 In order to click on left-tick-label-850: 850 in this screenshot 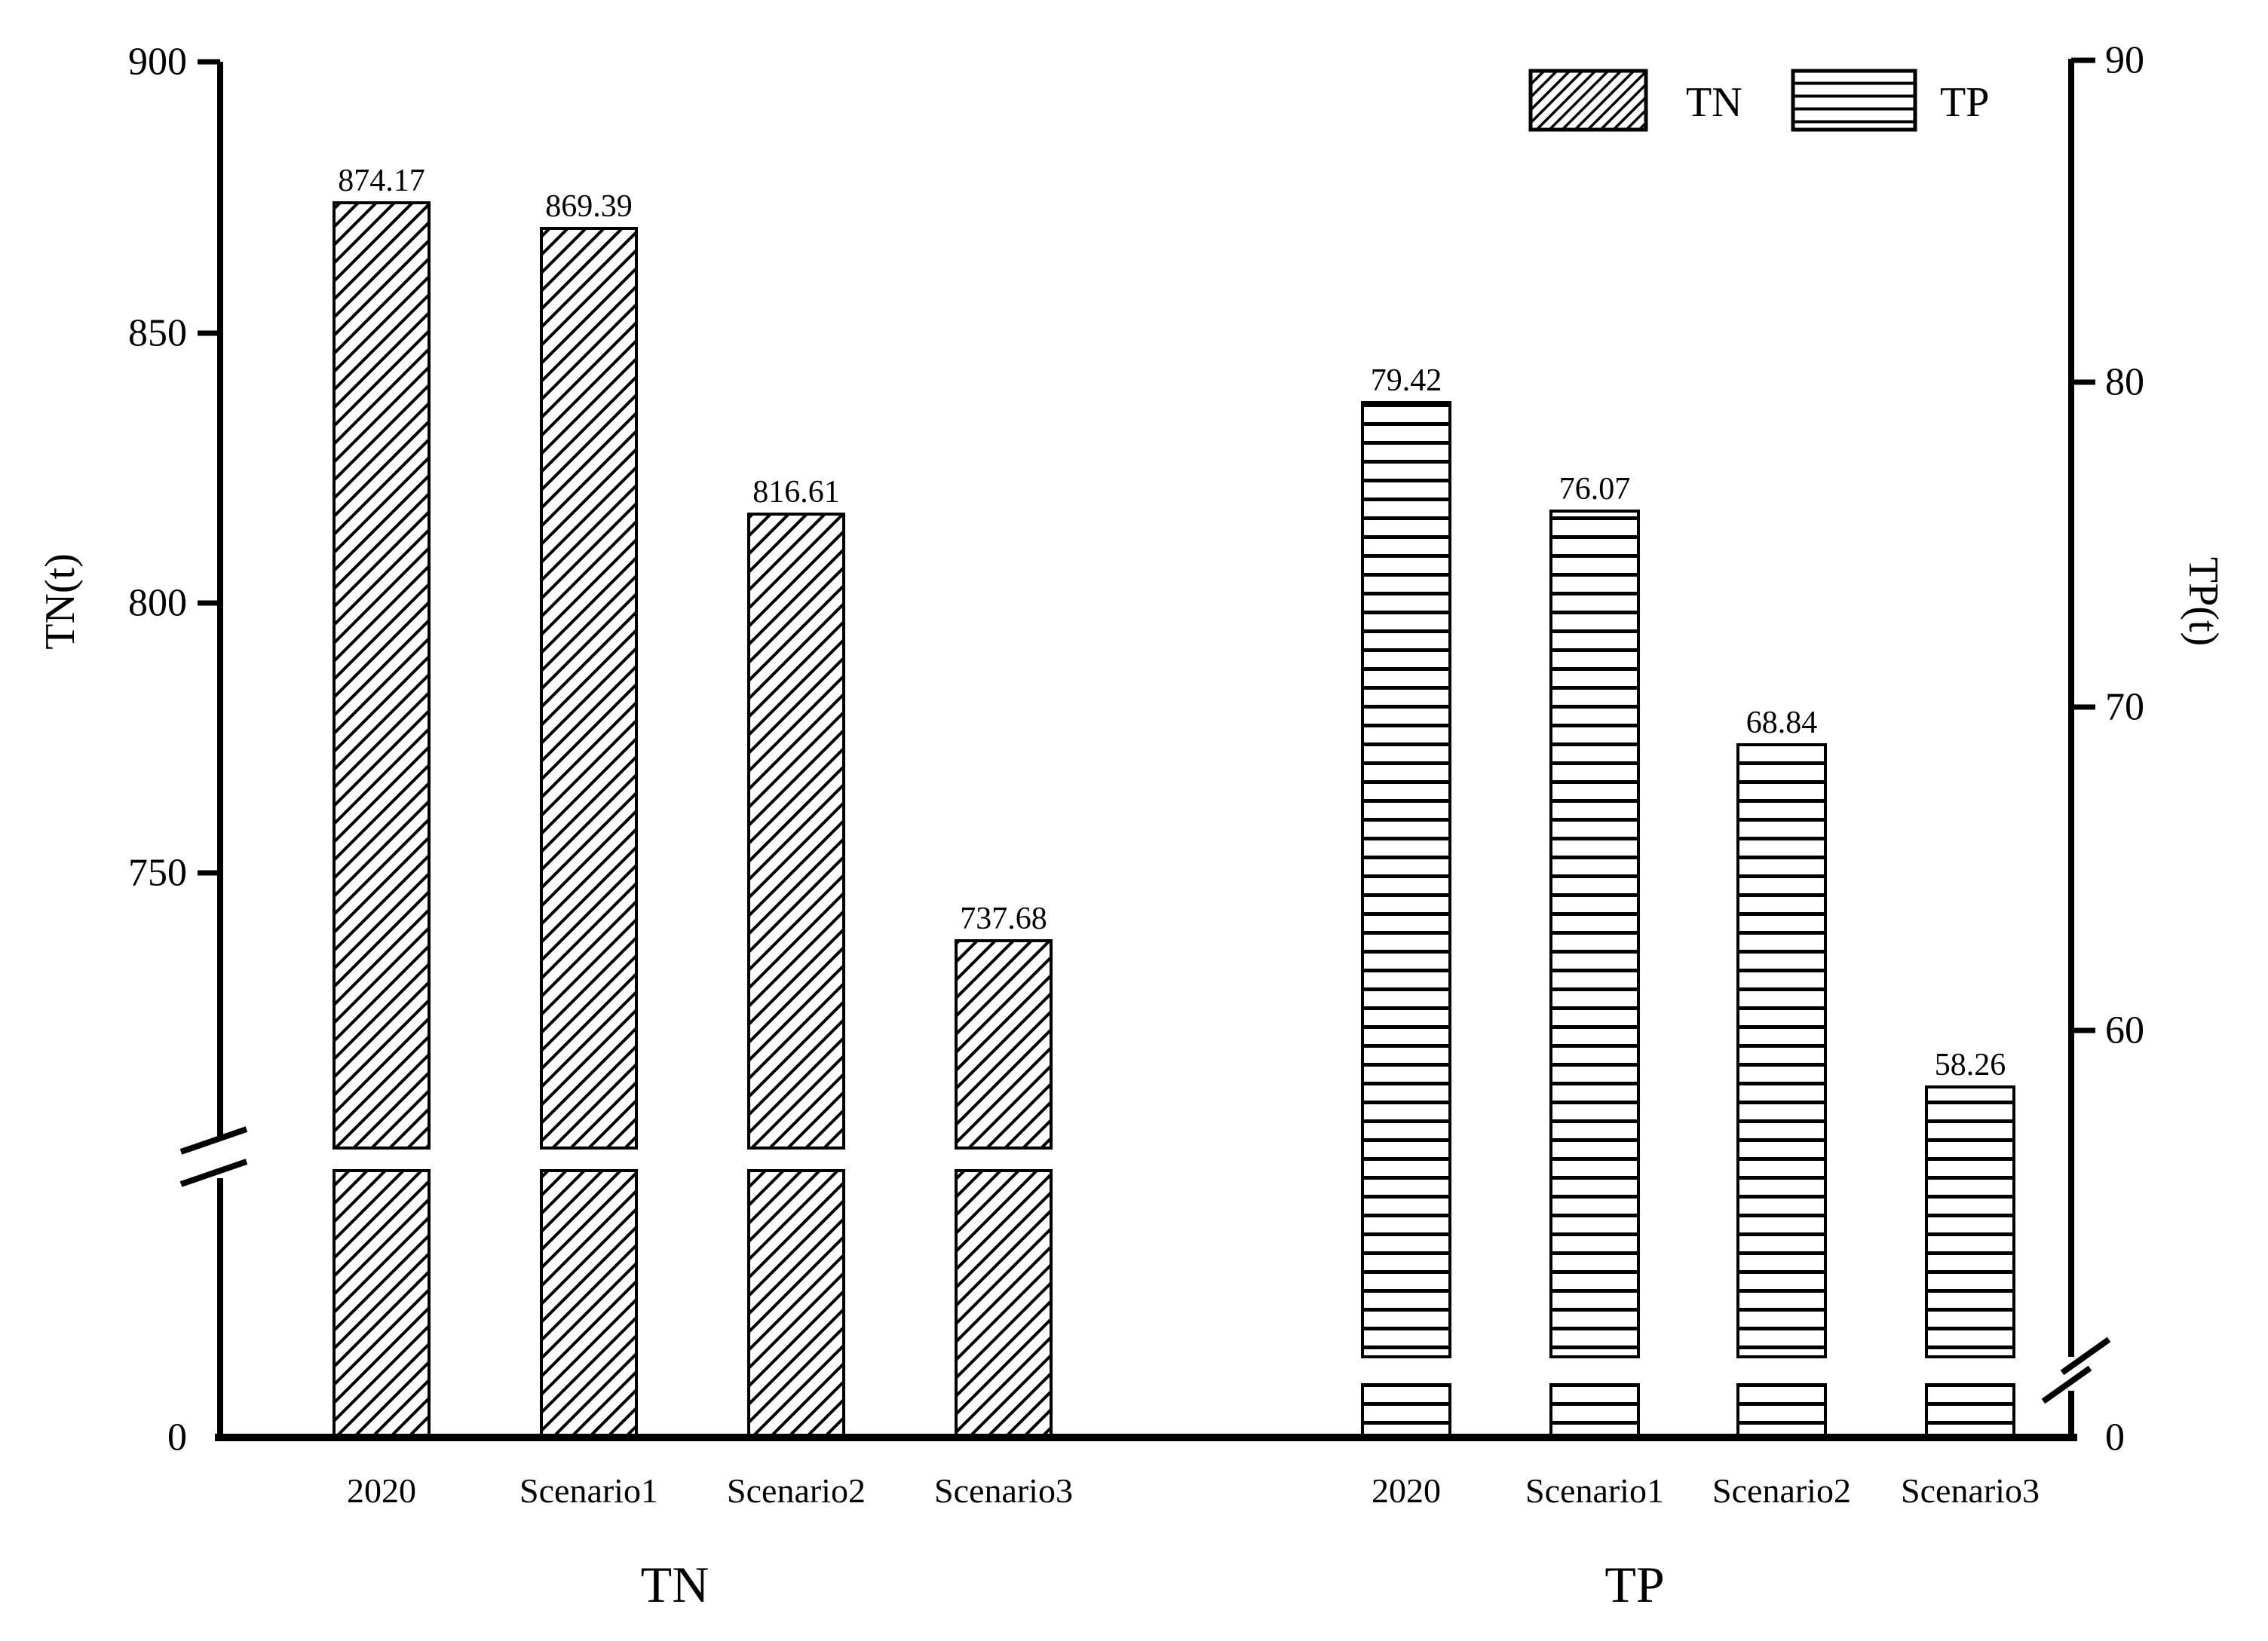, I will do `click(157, 333)`.